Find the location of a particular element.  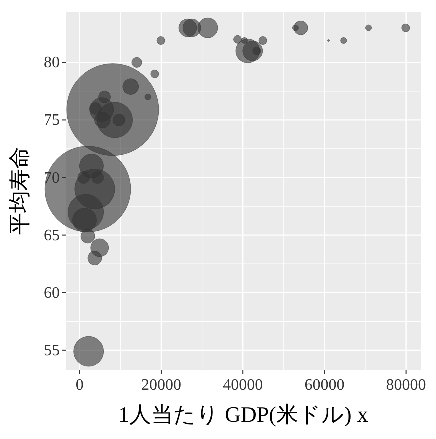

y-tick-label: 75 is located at coordinates (52, 121).